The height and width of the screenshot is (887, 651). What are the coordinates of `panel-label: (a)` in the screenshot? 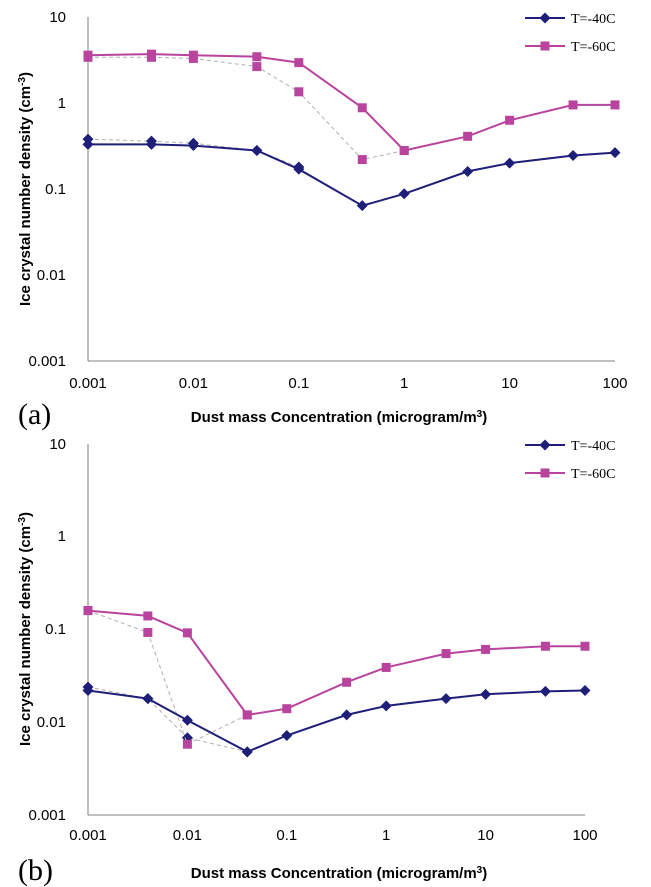 It's located at (34, 414).